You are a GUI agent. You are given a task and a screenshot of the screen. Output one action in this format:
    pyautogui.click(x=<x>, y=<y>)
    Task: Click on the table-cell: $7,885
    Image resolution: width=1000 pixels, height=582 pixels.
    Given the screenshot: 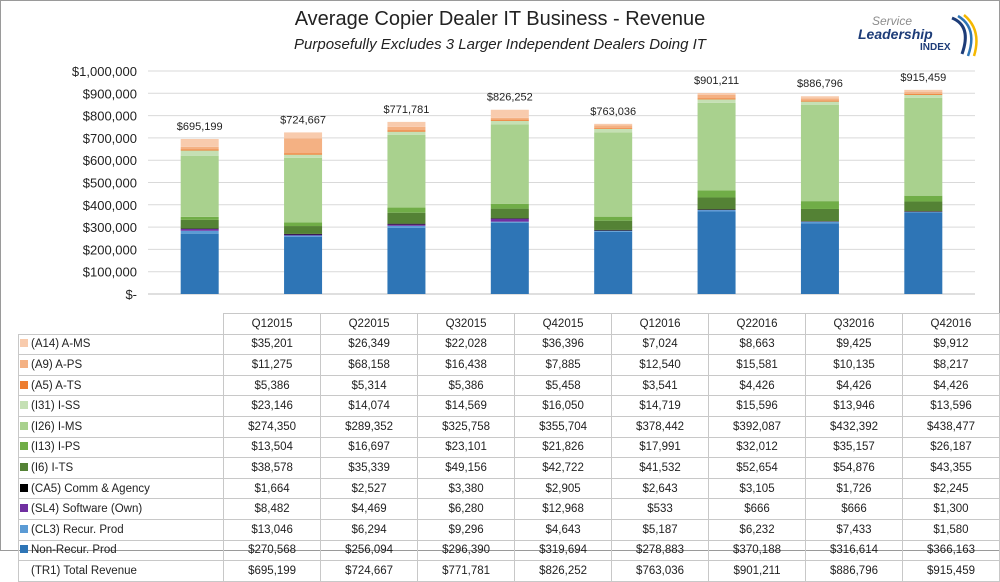 What is the action you would take?
    pyautogui.click(x=563, y=365)
    